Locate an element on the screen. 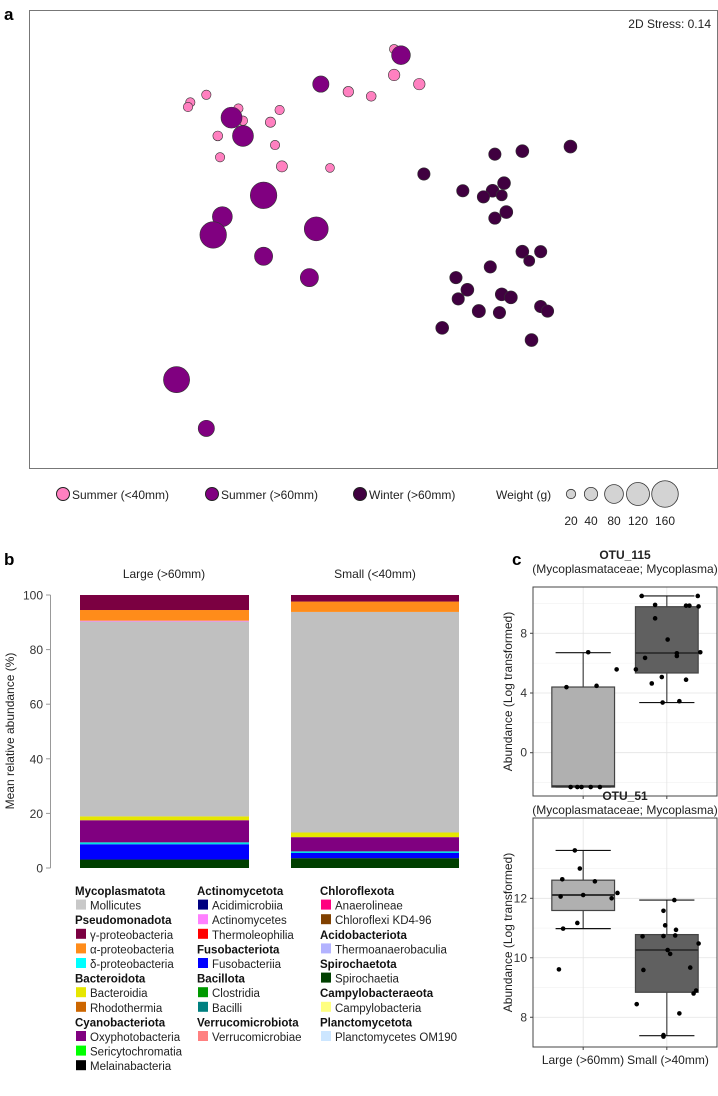 This screenshot has width=718, height=1096. panel-label-a: a is located at coordinates (9, 14).